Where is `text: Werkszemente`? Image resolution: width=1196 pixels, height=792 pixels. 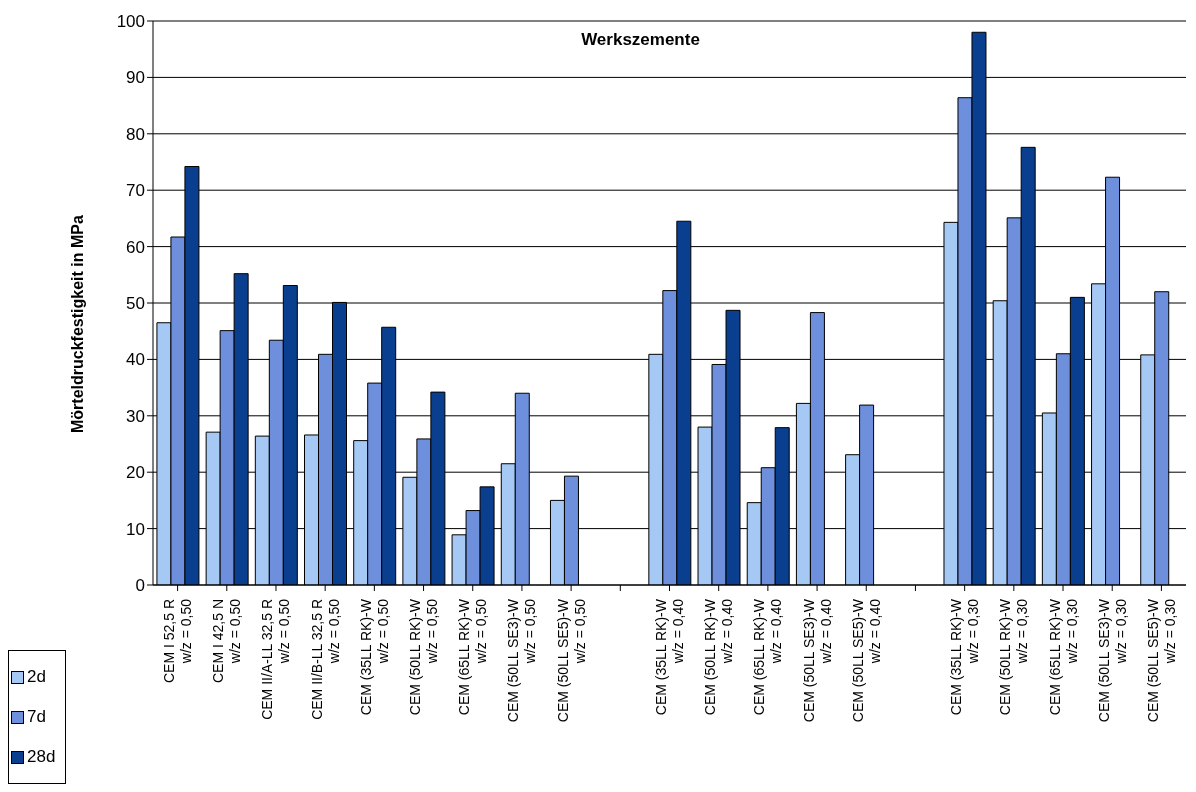 text: Werkszemente is located at coordinates (640, 40).